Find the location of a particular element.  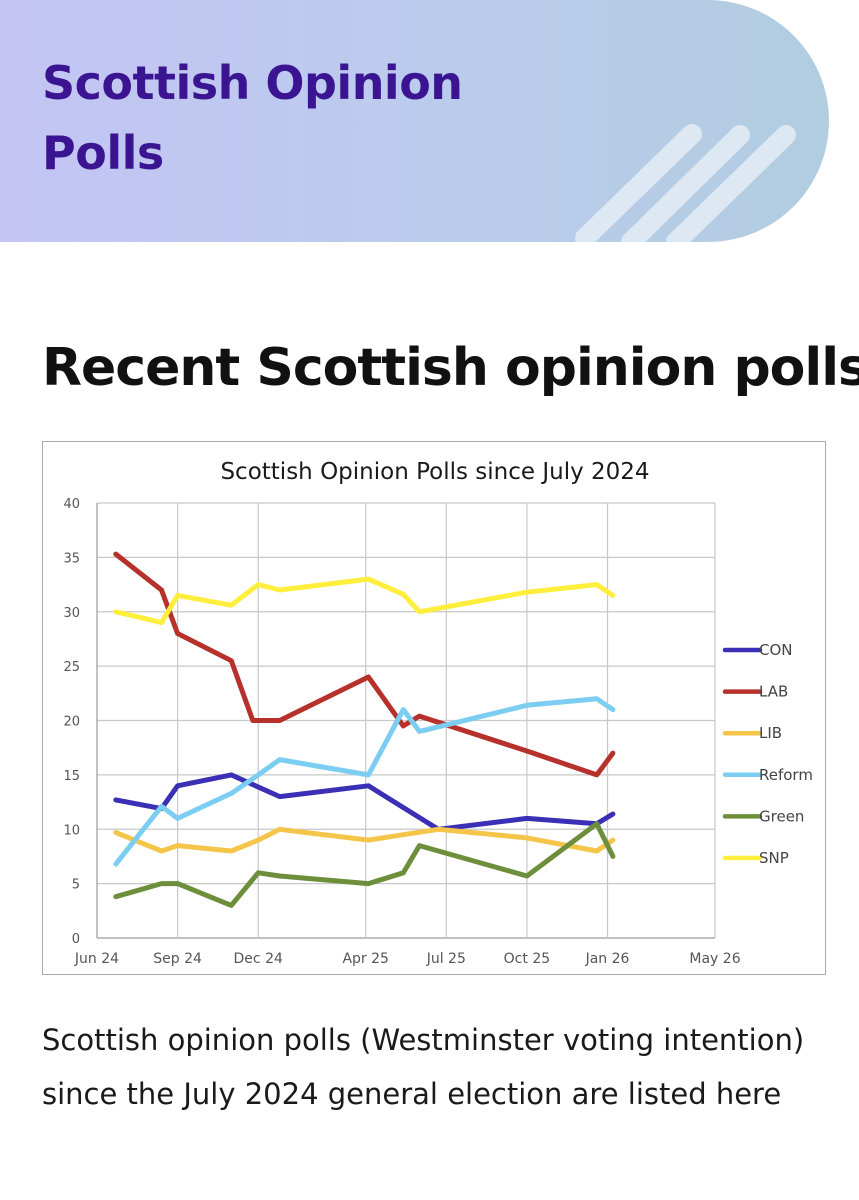

series-line-lib is located at coordinates (364, 840).